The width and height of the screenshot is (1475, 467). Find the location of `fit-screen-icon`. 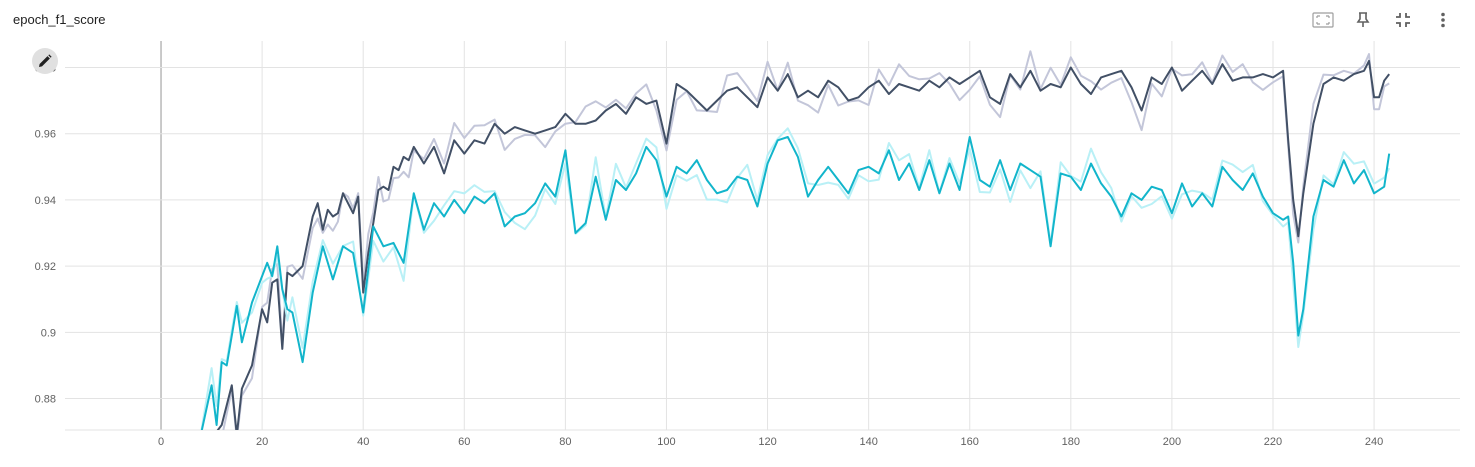

fit-screen-icon is located at coordinates (1323, 20).